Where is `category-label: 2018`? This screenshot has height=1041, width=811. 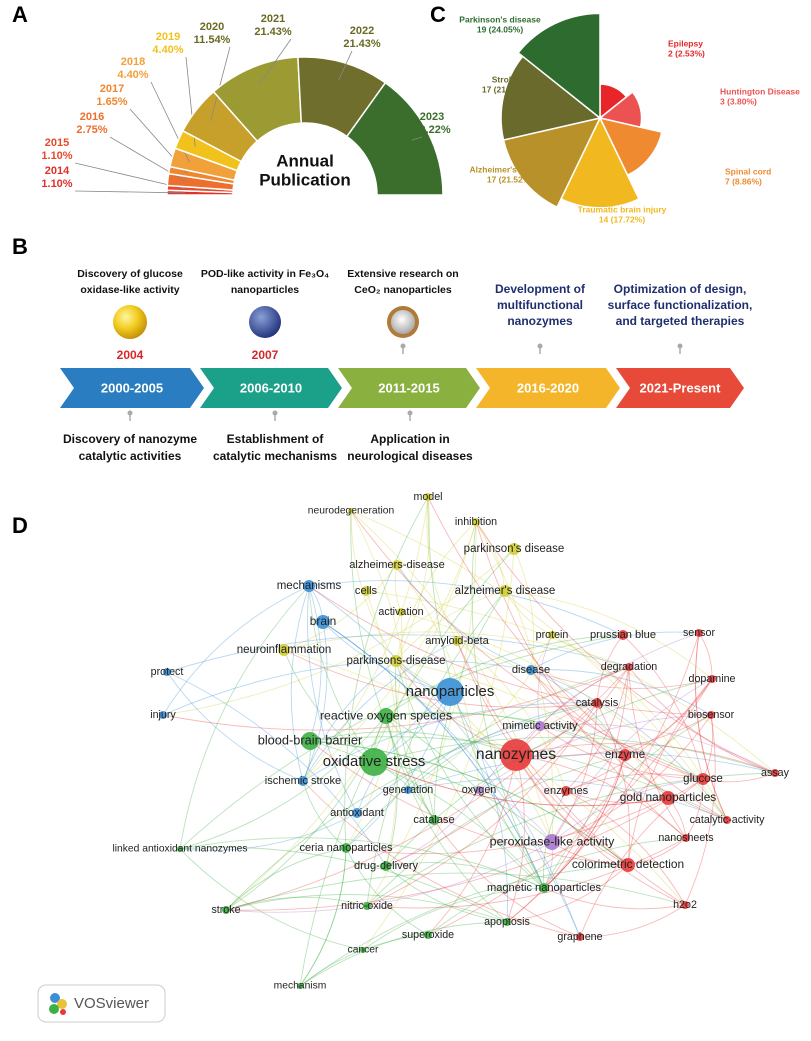 category-label: 2018 is located at coordinates (133, 62).